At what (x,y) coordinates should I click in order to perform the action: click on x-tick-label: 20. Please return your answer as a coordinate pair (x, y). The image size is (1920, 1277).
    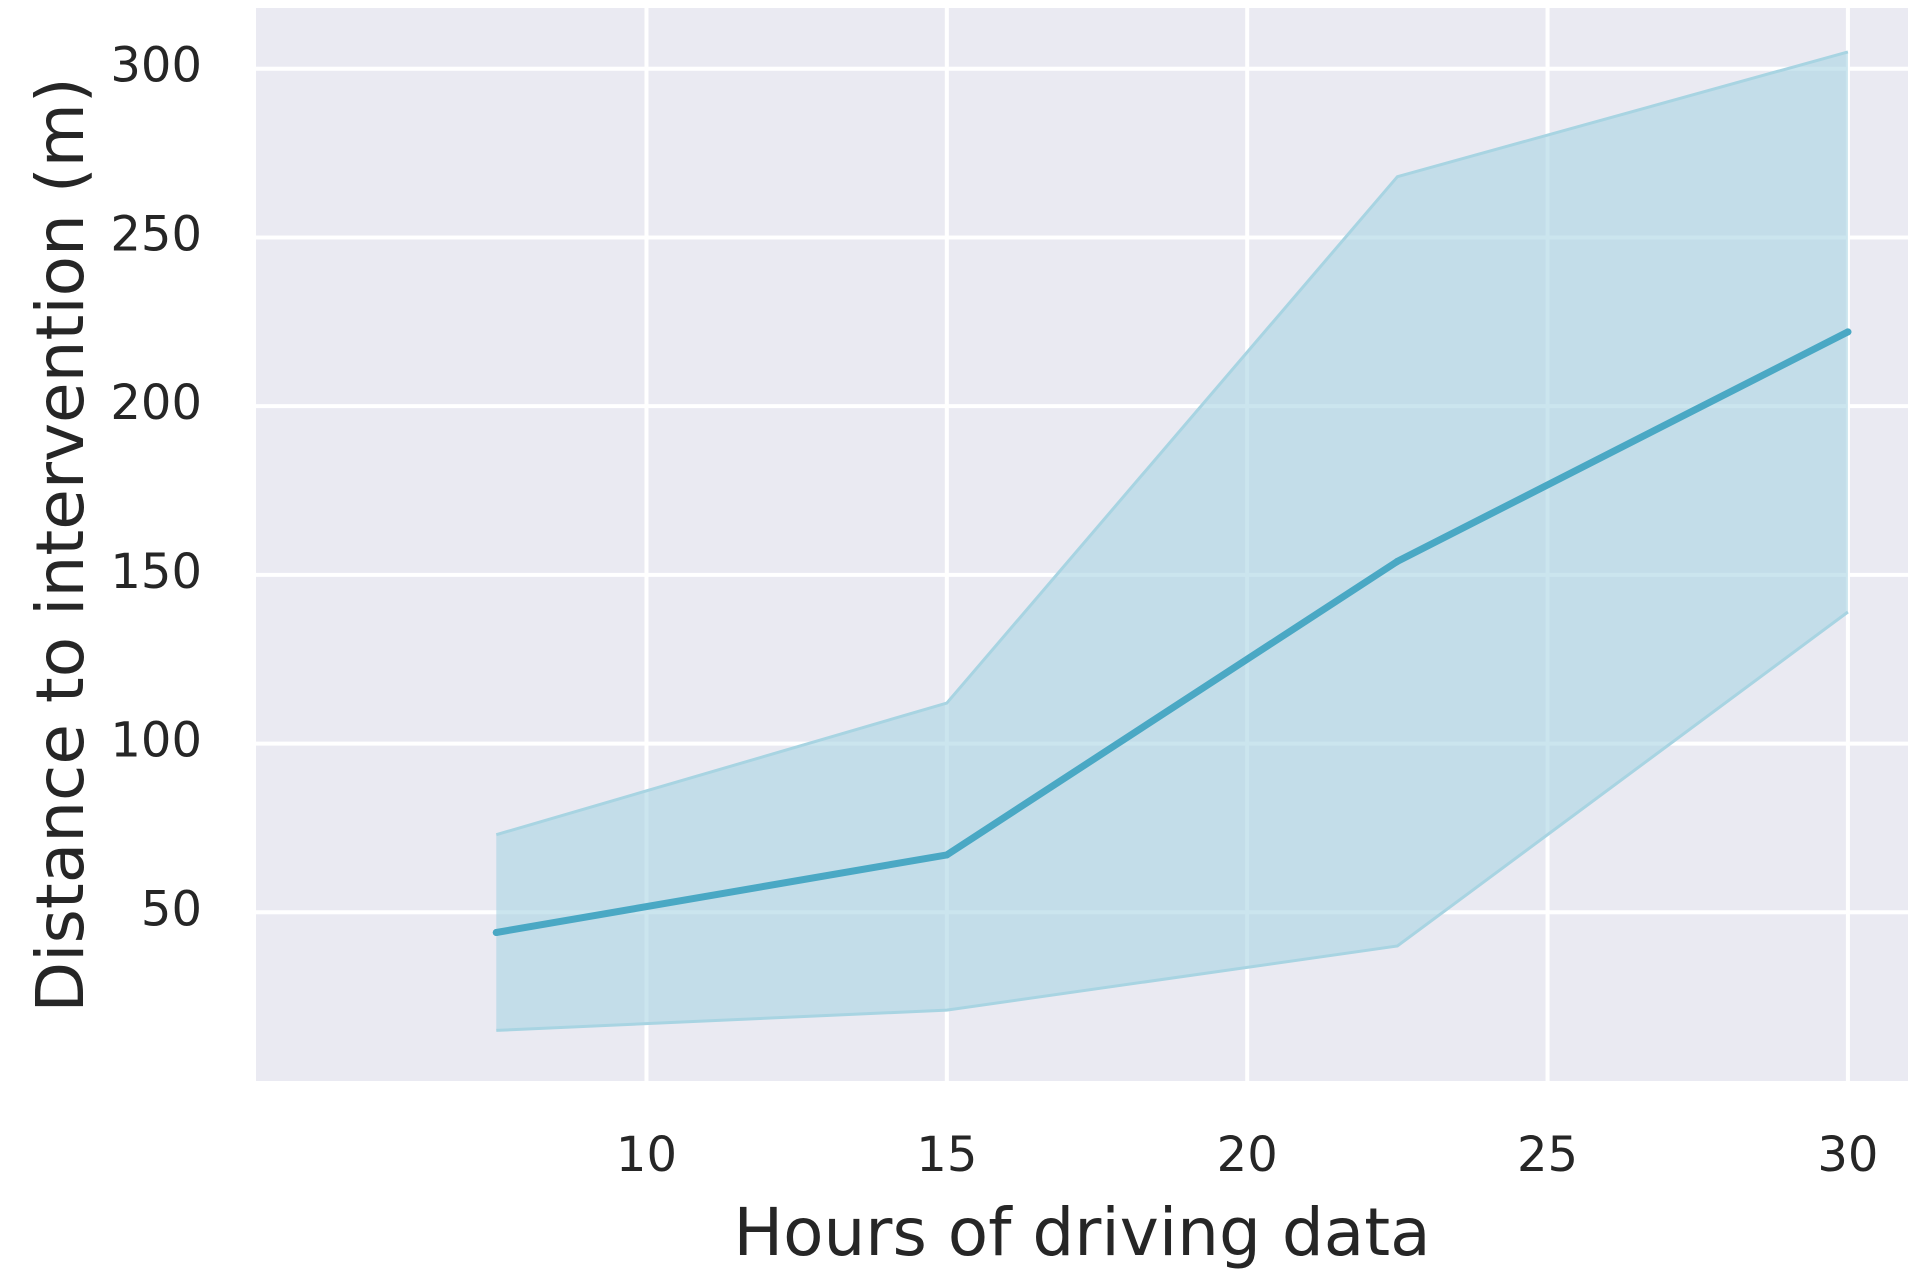
    Looking at the image, I should click on (1247, 1155).